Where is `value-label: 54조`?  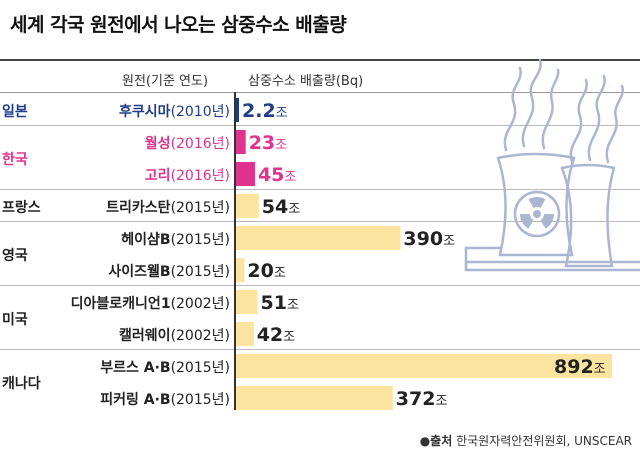 value-label: 54조 is located at coordinates (281, 207).